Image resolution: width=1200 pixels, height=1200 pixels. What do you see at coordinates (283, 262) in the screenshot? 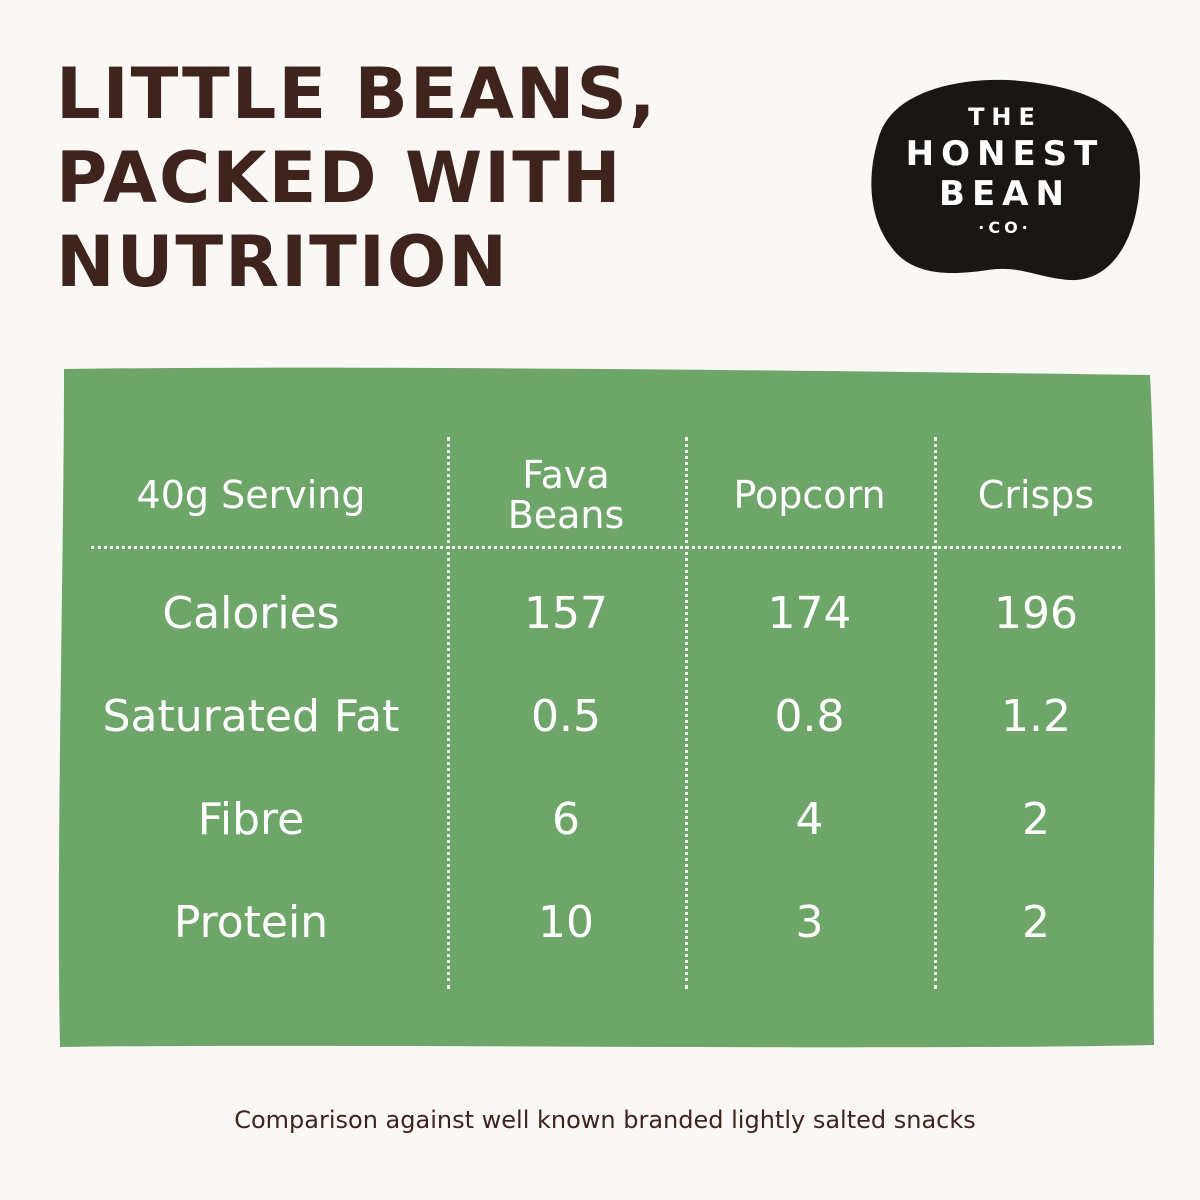
I see `headline-line-3: NUTRITION` at bounding box center [283, 262].